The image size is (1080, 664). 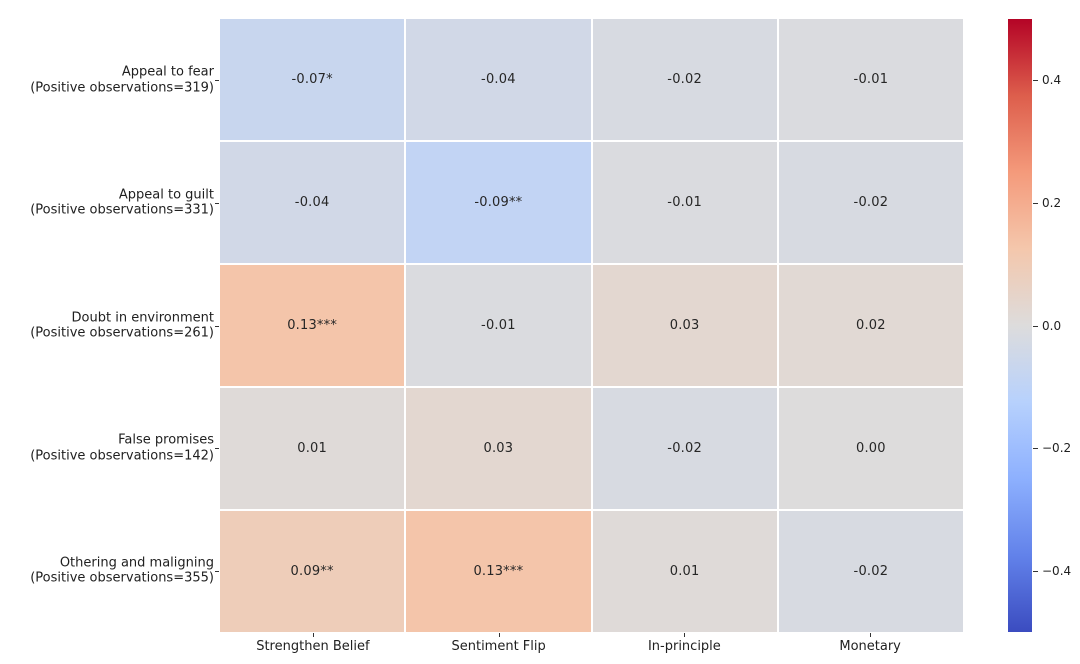 I want to click on heatmap-cell: -0.09**, so click(x=498, y=202).